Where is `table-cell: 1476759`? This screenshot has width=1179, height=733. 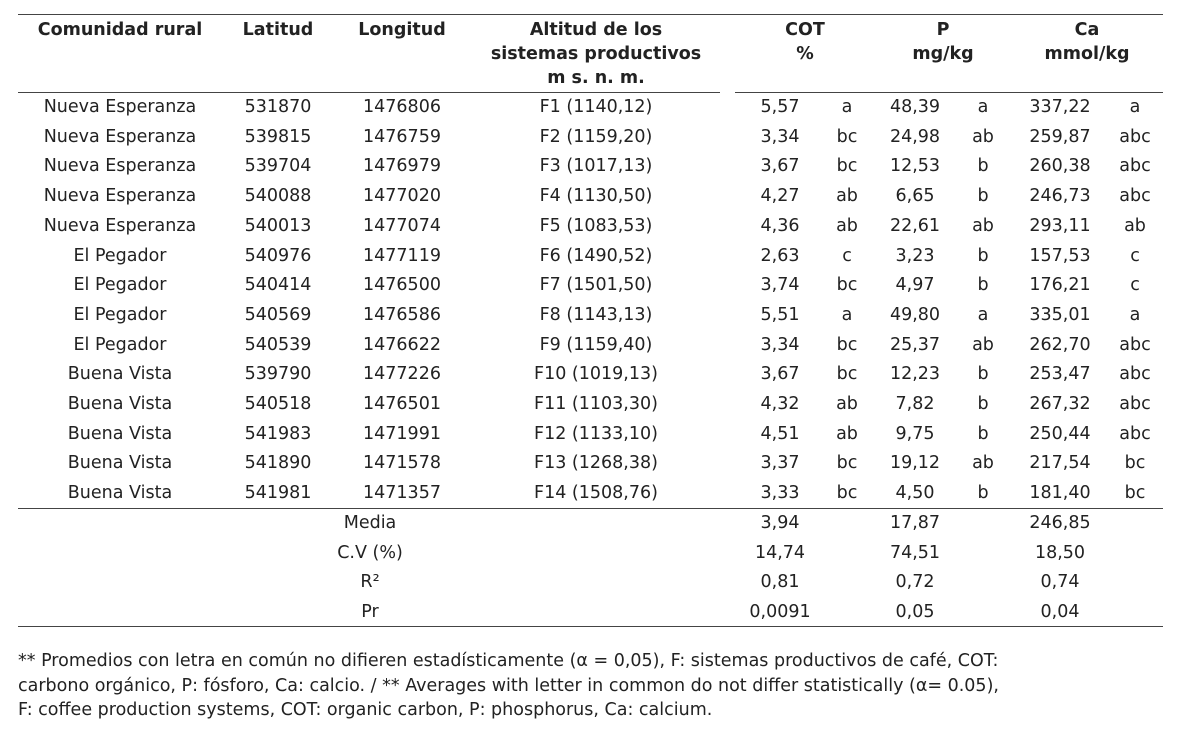
table-cell: 1476759 is located at coordinates (402, 136).